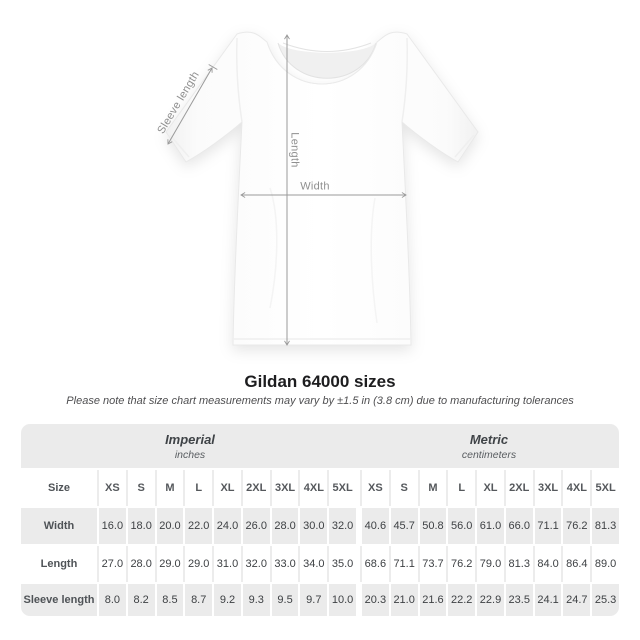 Image resolution: width=640 pixels, height=640 pixels. What do you see at coordinates (213, 67) in the screenshot?
I see `sleeve-dimension-tick` at bounding box center [213, 67].